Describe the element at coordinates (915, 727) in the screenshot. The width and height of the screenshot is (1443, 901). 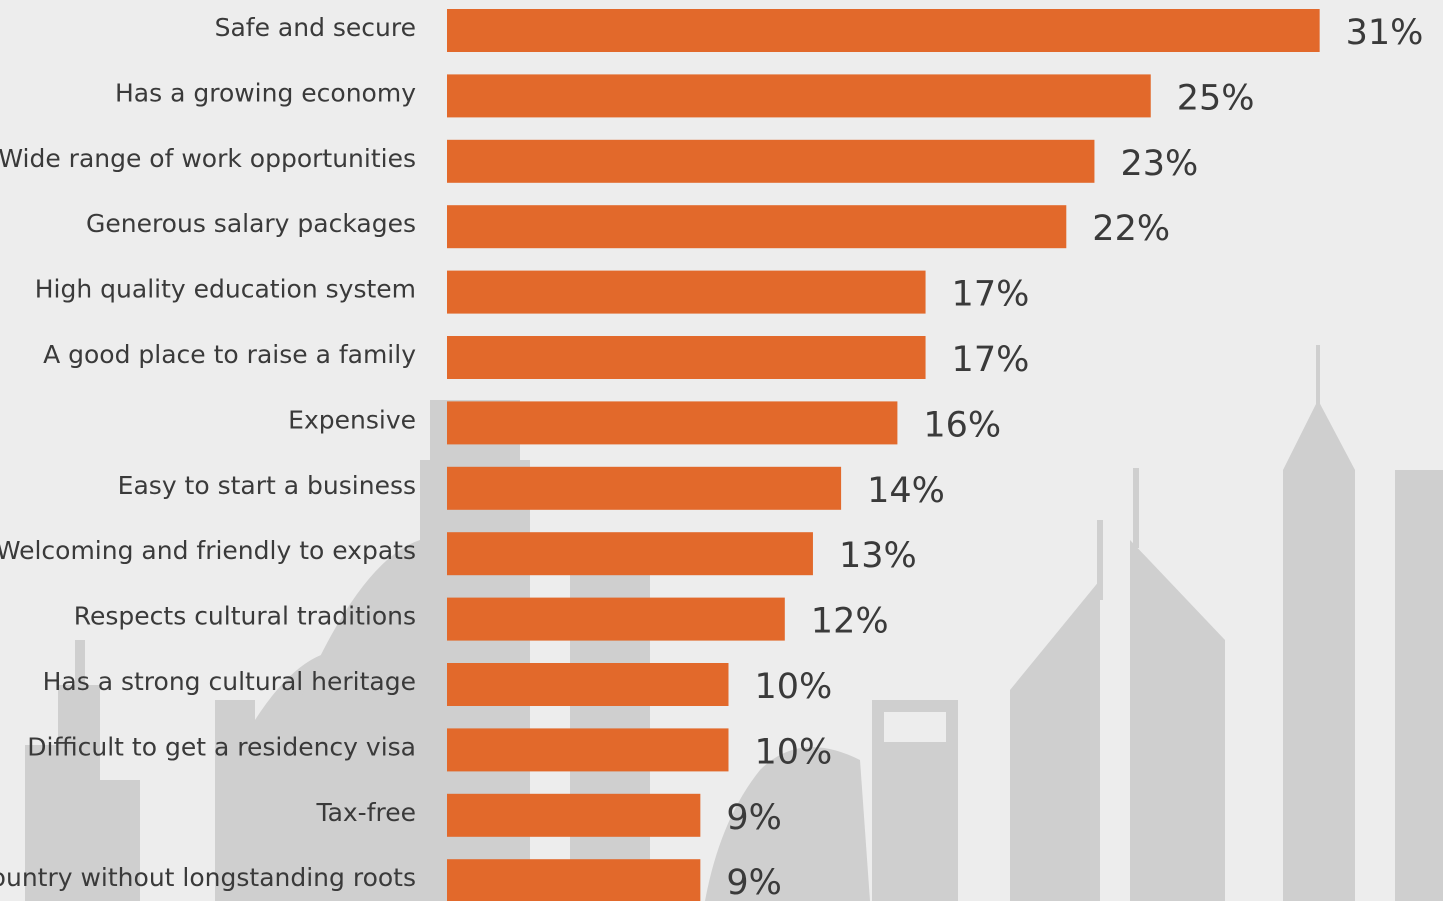
I see `skyline-window` at that location.